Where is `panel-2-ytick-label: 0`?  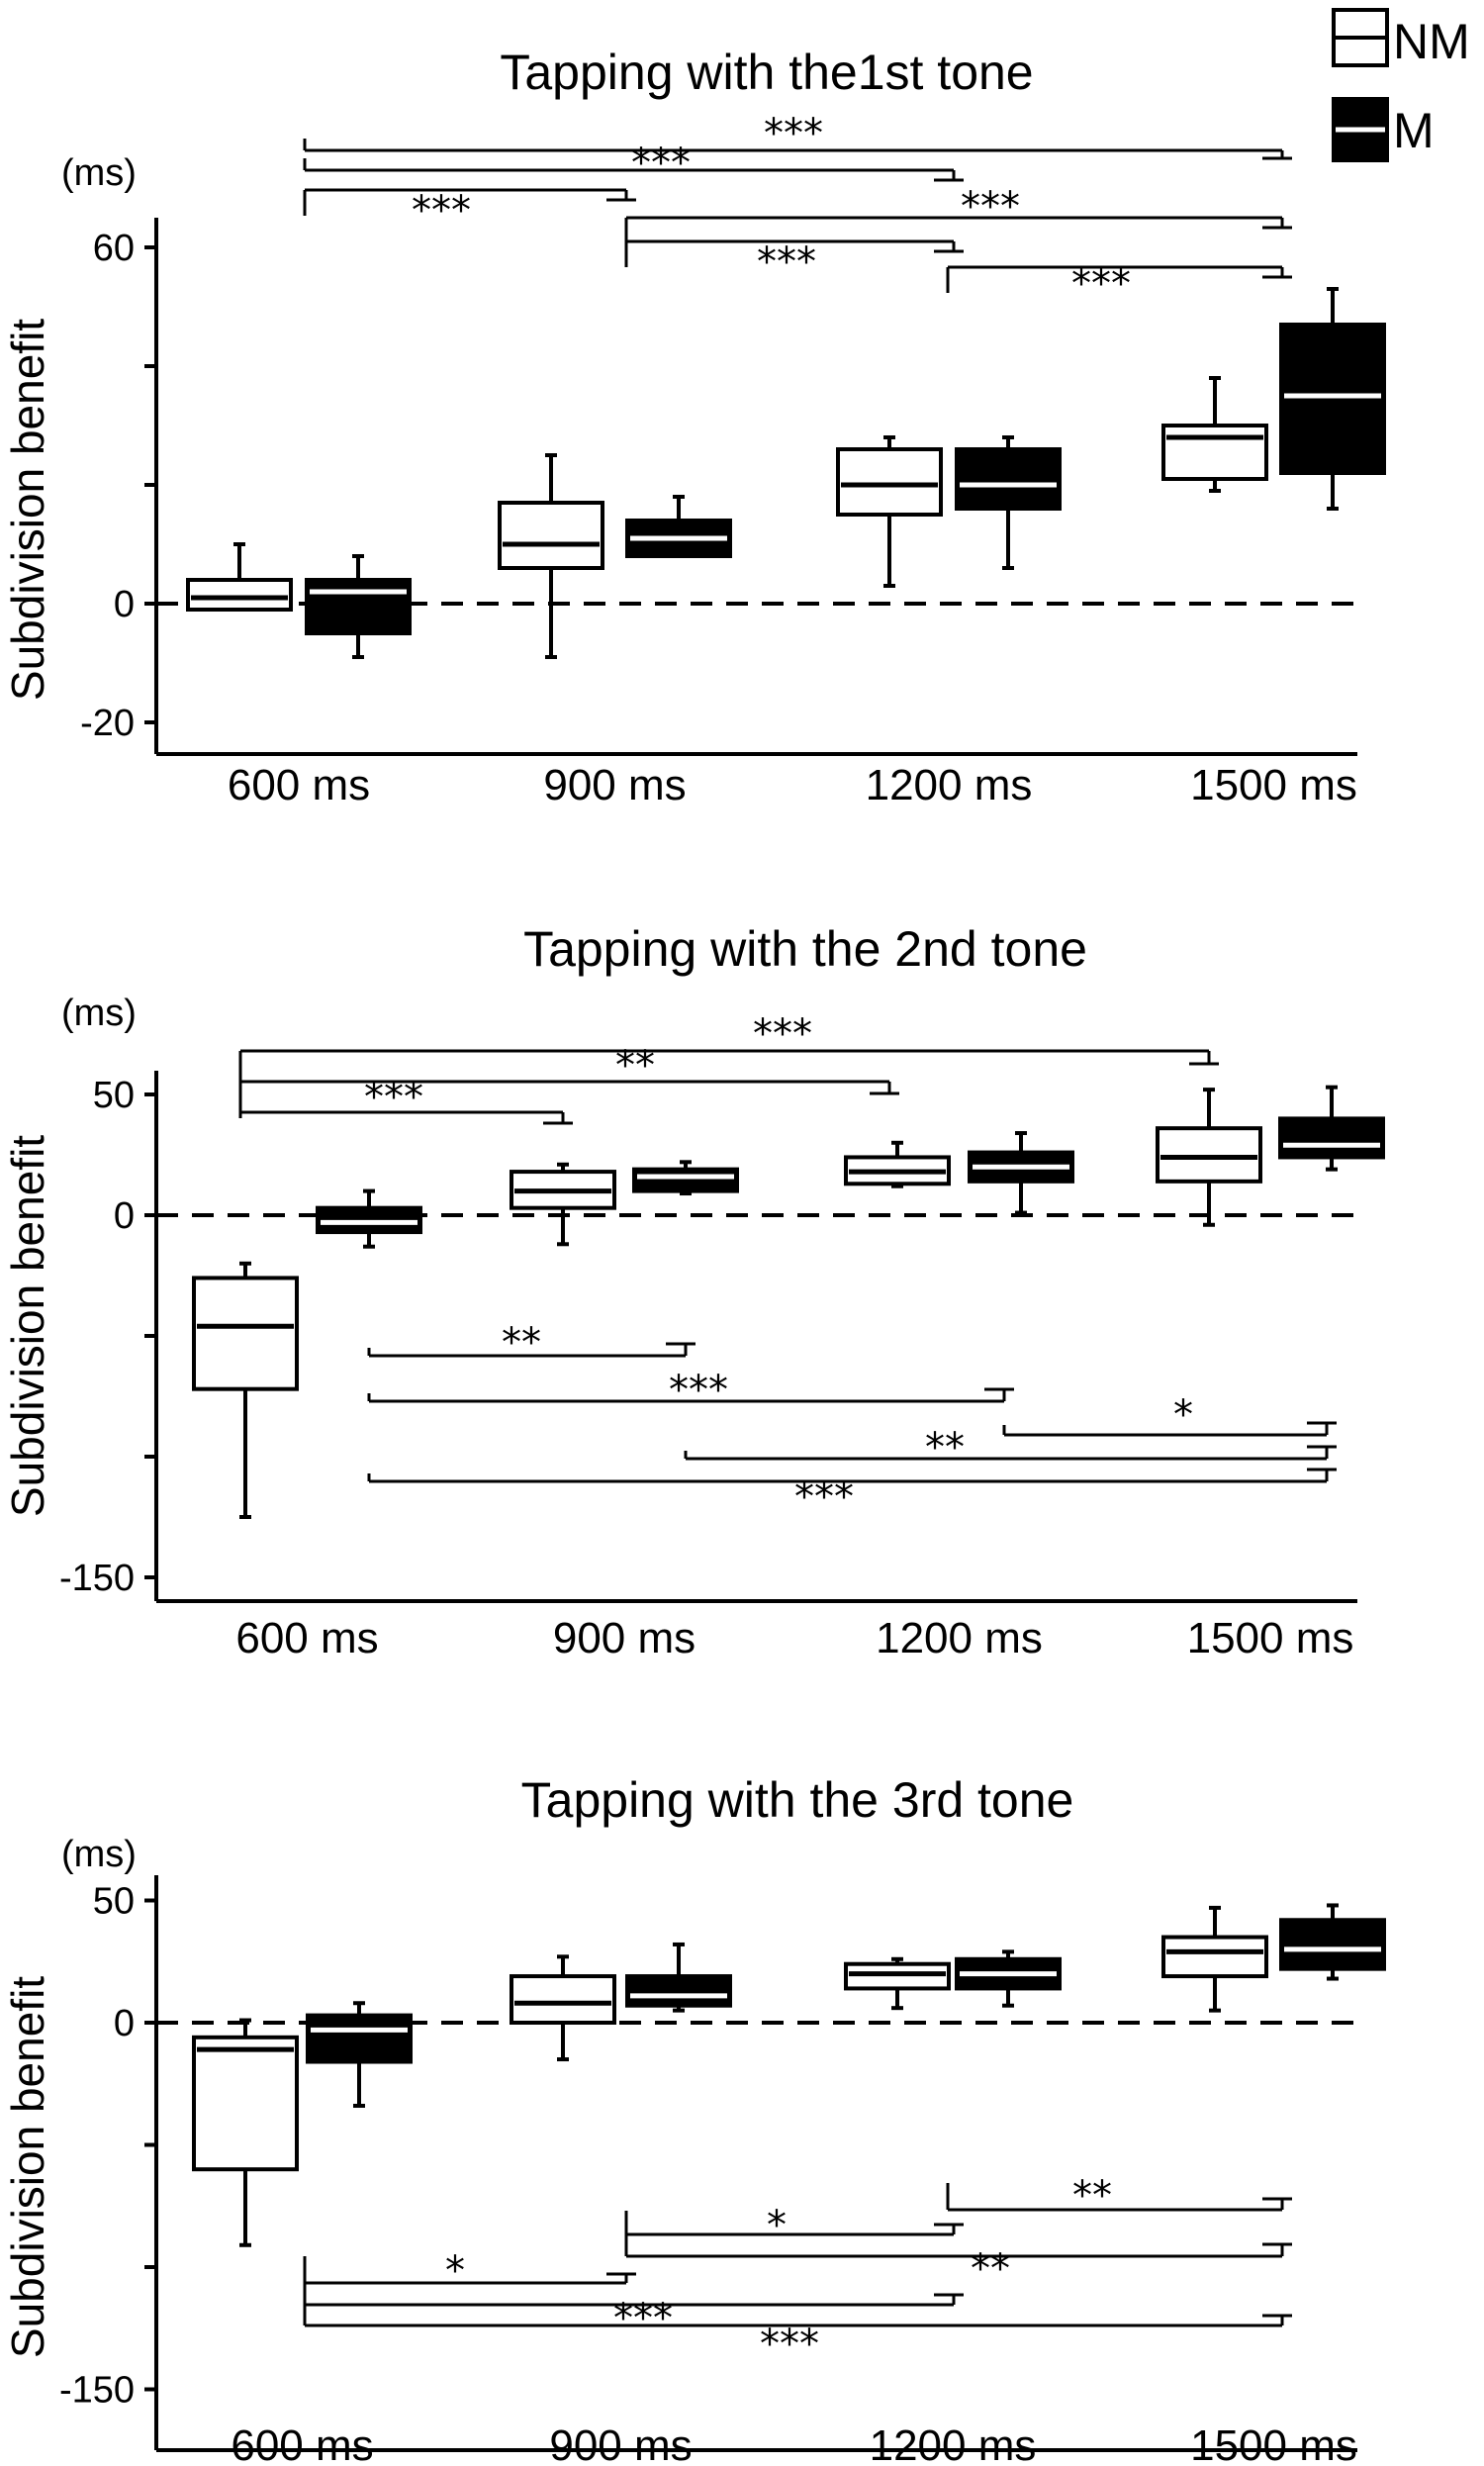
panel-2-ytick-label: 0 is located at coordinates (124, 1216).